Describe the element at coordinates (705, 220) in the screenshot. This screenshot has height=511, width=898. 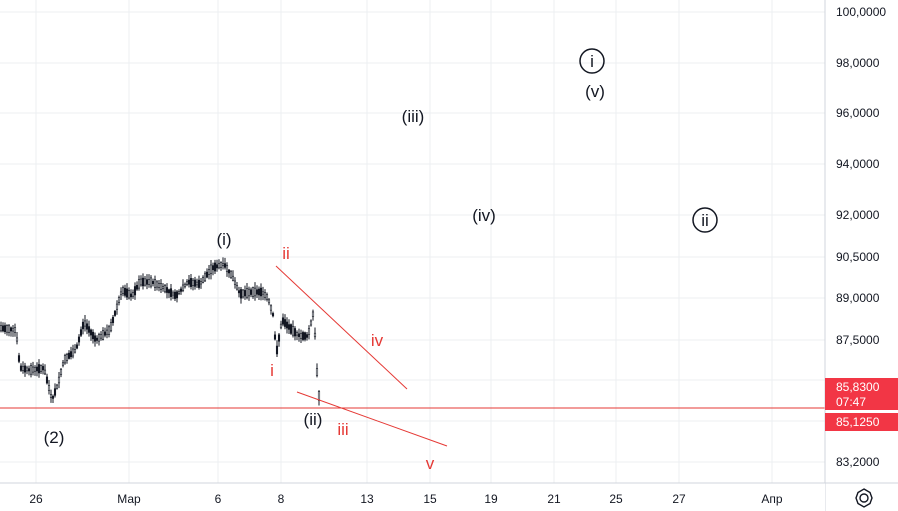
I see `circled-wave-label-ii: ii` at that location.